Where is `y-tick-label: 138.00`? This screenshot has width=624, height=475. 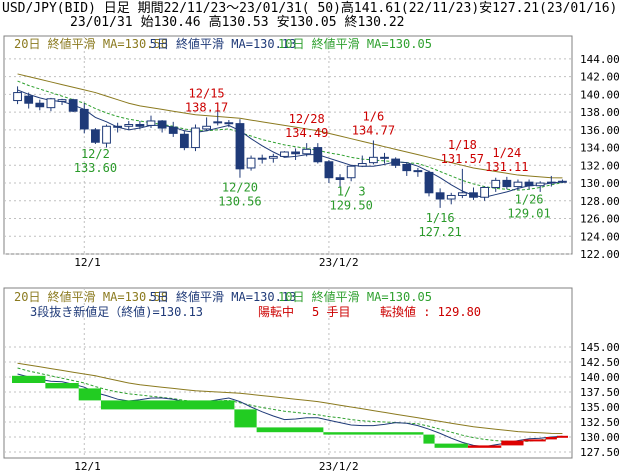 y-tick-label: 138.00 is located at coordinates (600, 112).